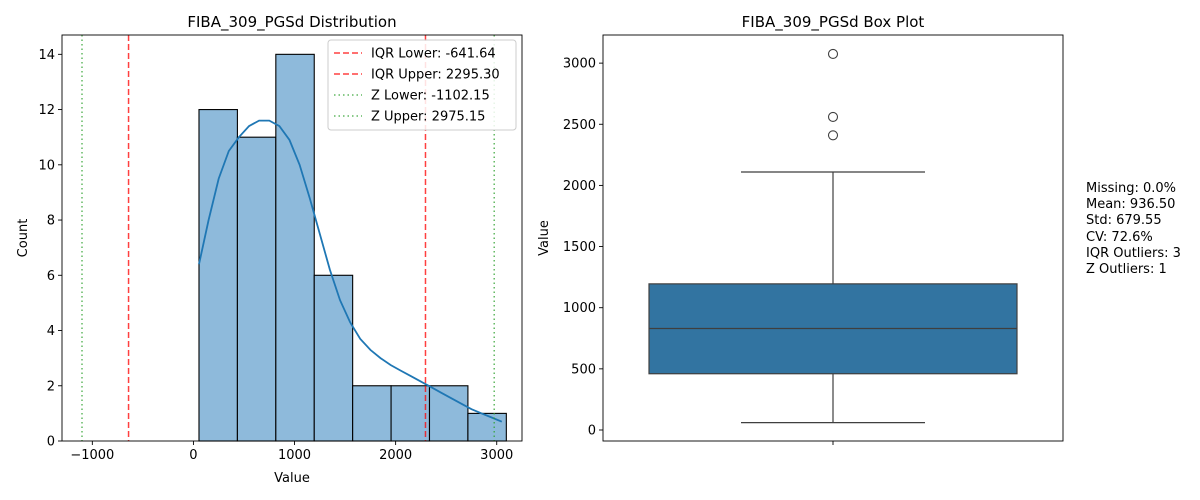 This screenshot has height=500, width=1200. Describe the element at coordinates (46, 55) in the screenshot. I see `y-tick-label-7: 14` at that location.